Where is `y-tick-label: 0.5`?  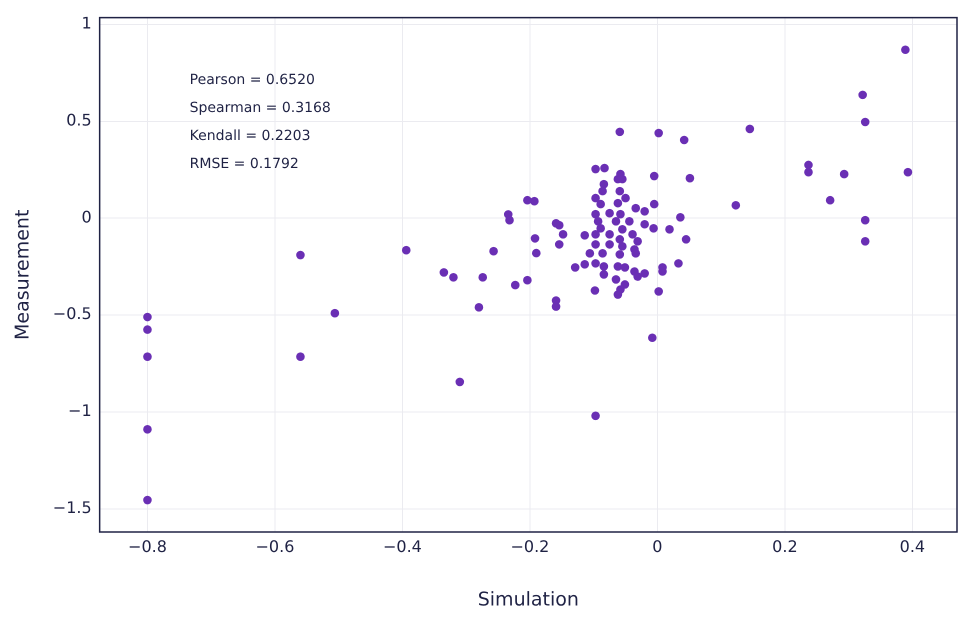
y-tick-label: 0.5 is located at coordinates (79, 120).